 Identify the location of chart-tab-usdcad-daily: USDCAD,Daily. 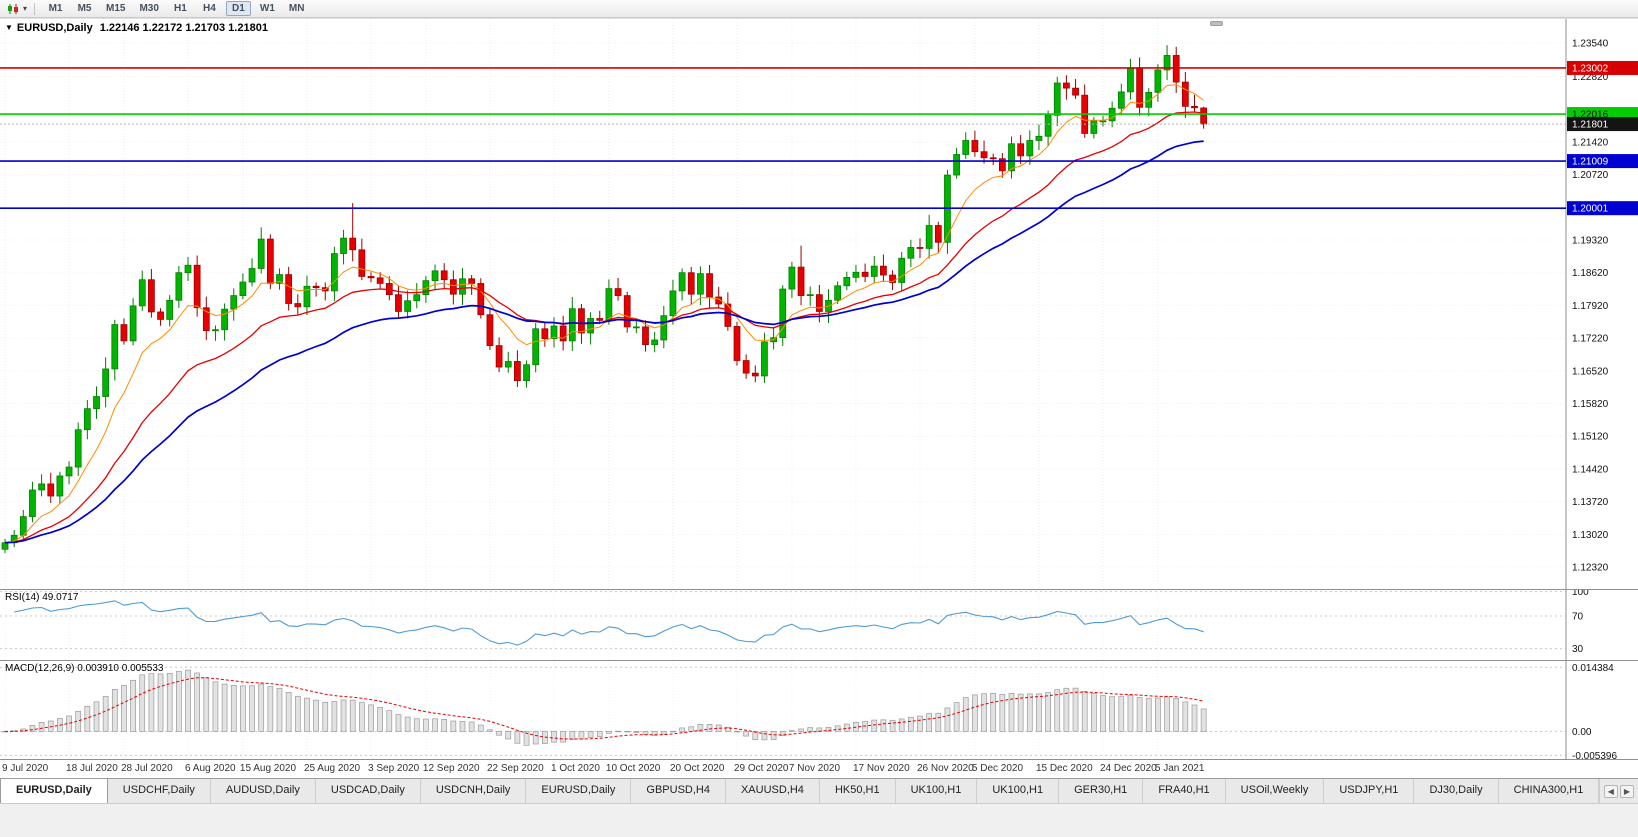
(368, 791).